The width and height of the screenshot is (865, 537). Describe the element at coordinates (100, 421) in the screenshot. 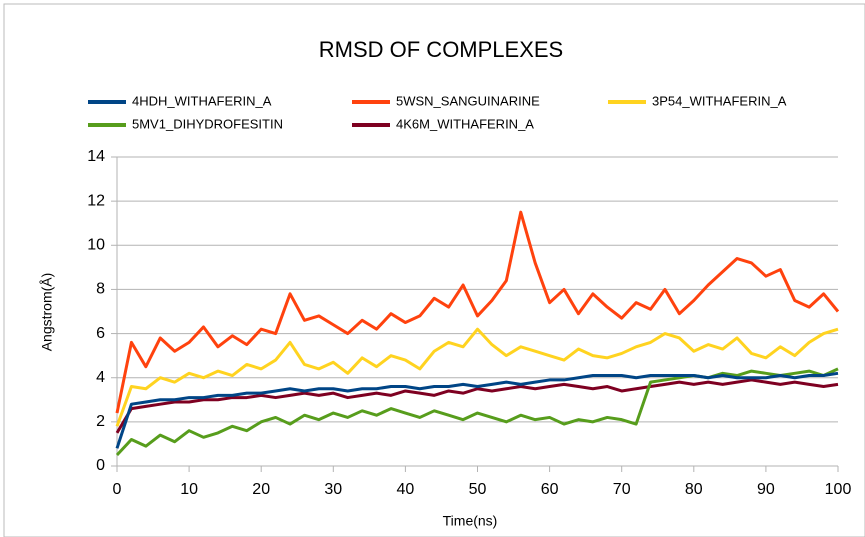

I see `y-tick-label: 2` at that location.